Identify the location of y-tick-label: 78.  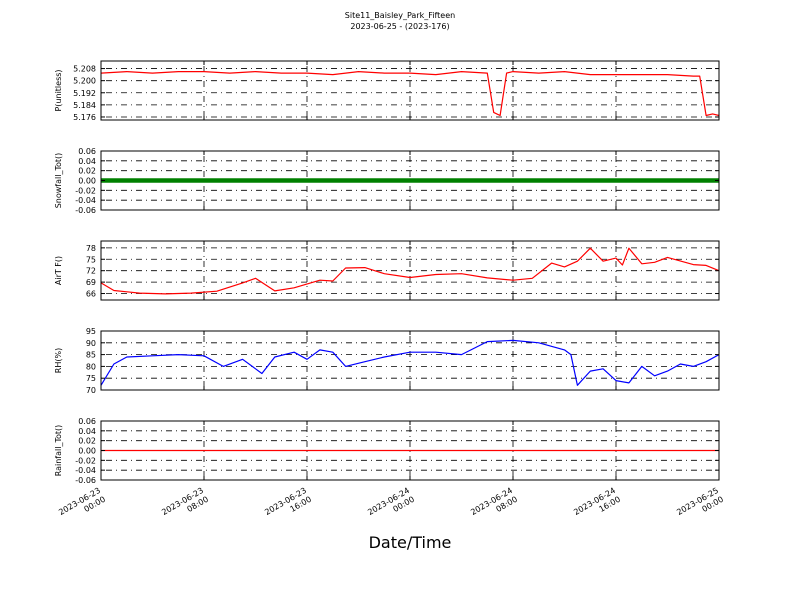
(91, 248).